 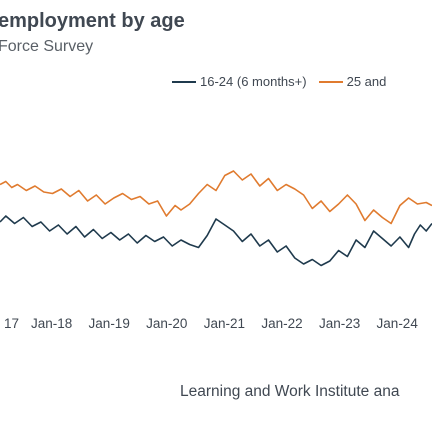 What do you see at coordinates (290, 391) in the screenshot?
I see `chart-source: Learning and Work Institute ana` at bounding box center [290, 391].